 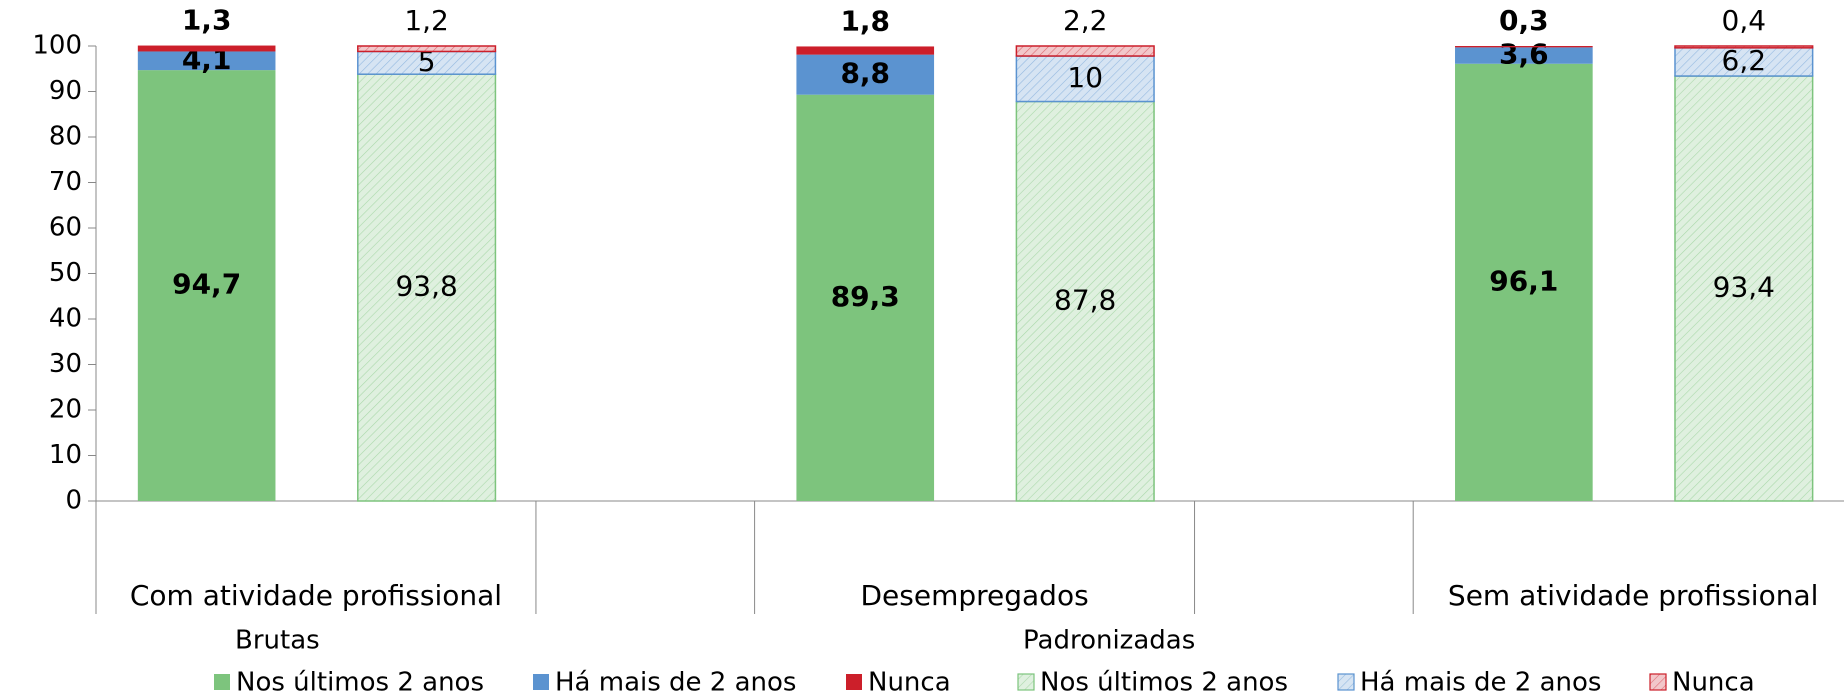 I want to click on data-label: 10, so click(x=1085, y=77).